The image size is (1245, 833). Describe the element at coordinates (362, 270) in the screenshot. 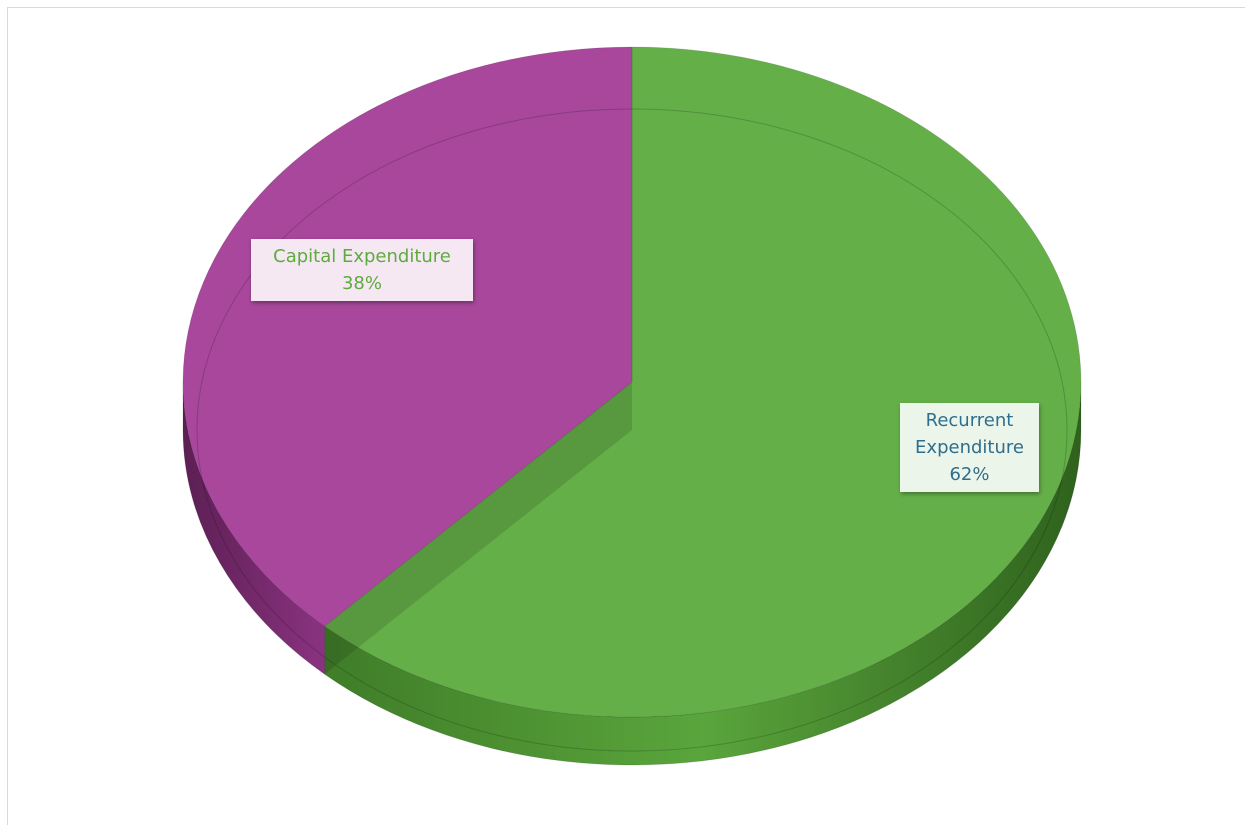

I see `data-label-capital-expenditure: Capital Expenditure 38%` at that location.